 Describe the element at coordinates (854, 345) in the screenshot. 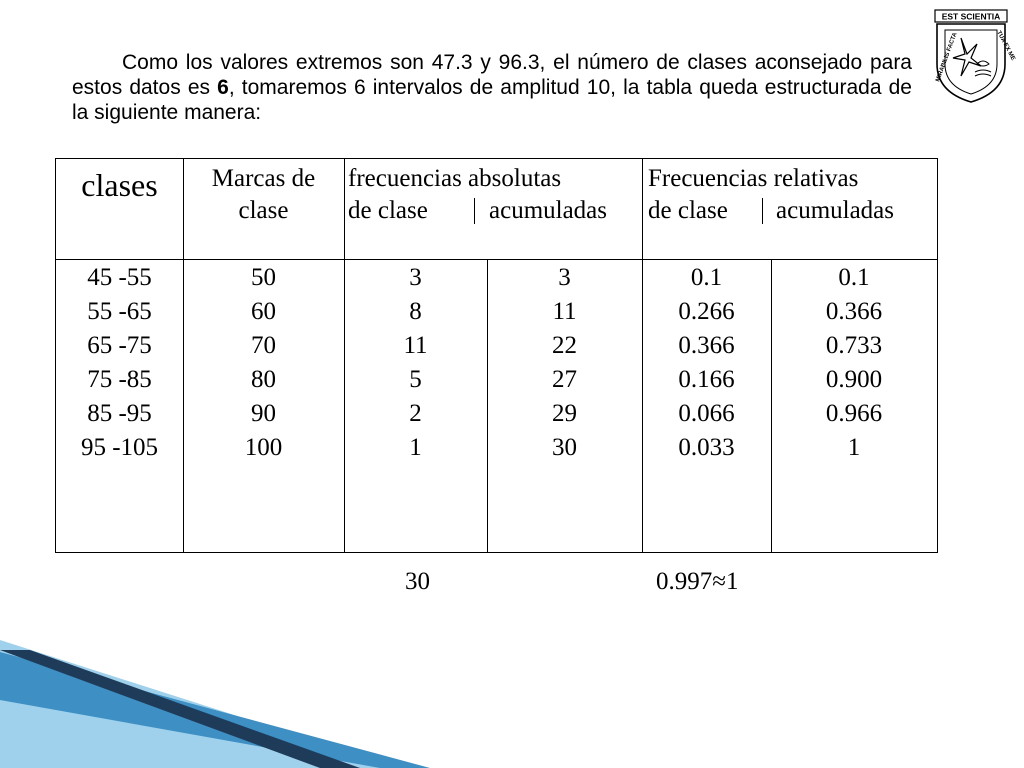

I see `cell-rel-acum: 0.733` at that location.